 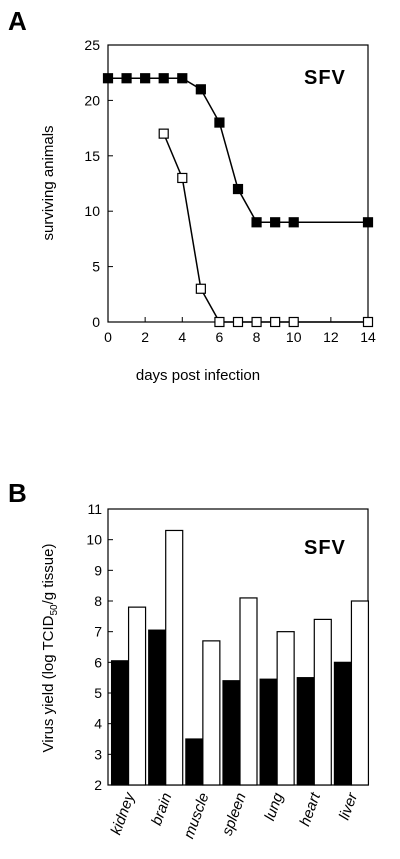 What do you see at coordinates (257, 337) in the screenshot?
I see `x-tick-label: 8` at bounding box center [257, 337].